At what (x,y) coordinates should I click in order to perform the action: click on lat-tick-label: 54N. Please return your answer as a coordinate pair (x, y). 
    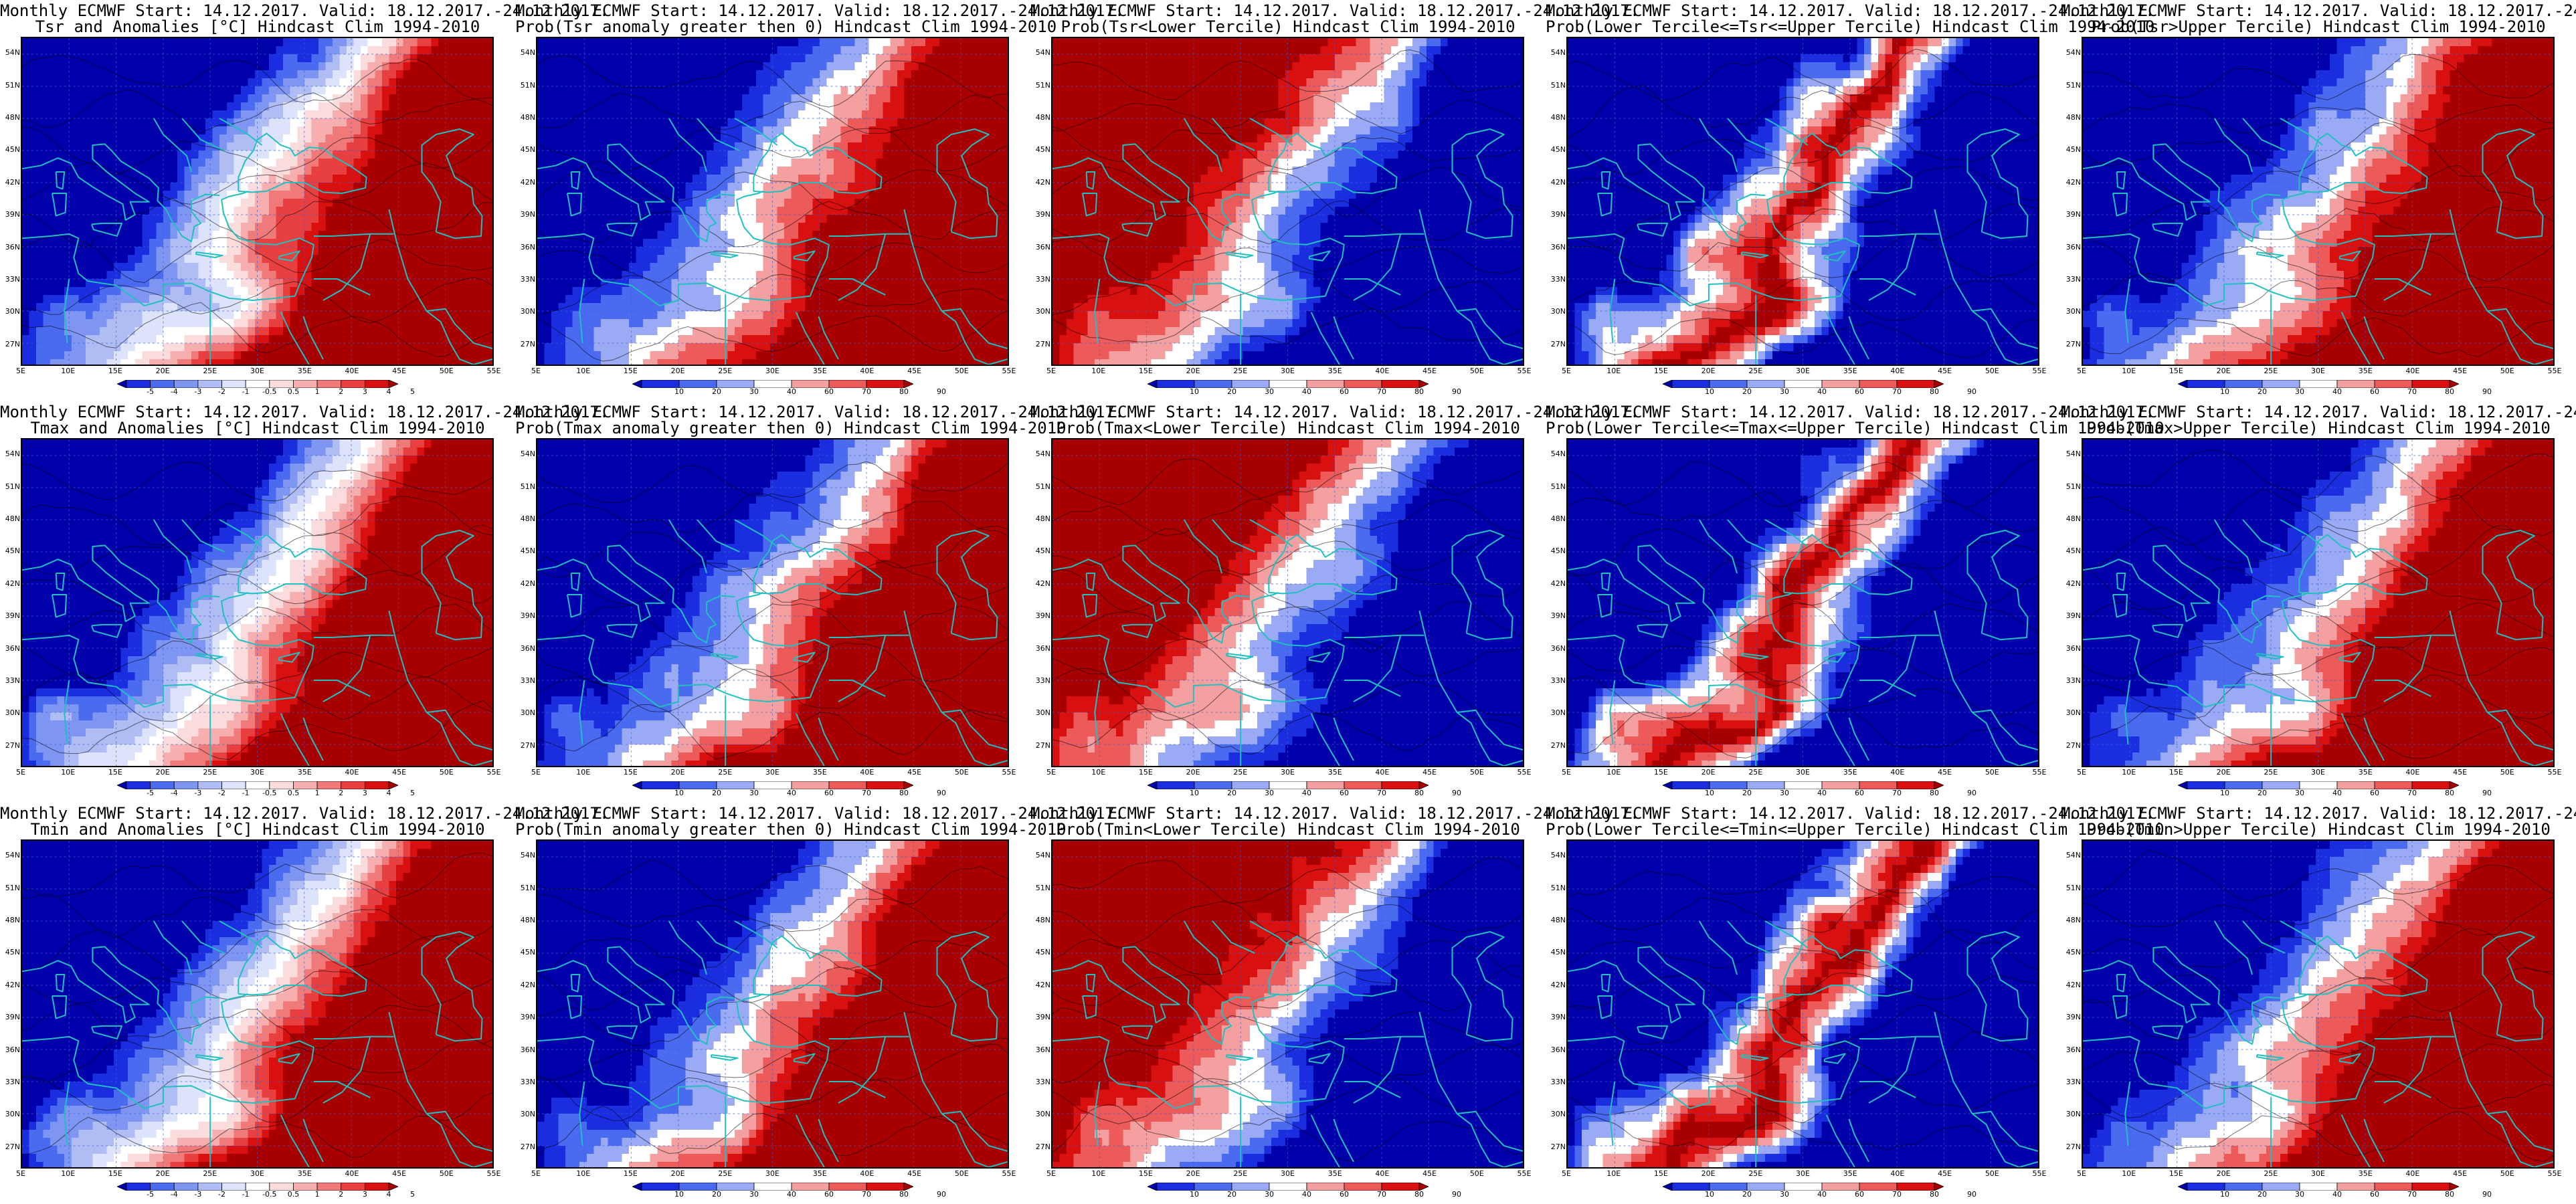
    Looking at the image, I should click on (526, 454).